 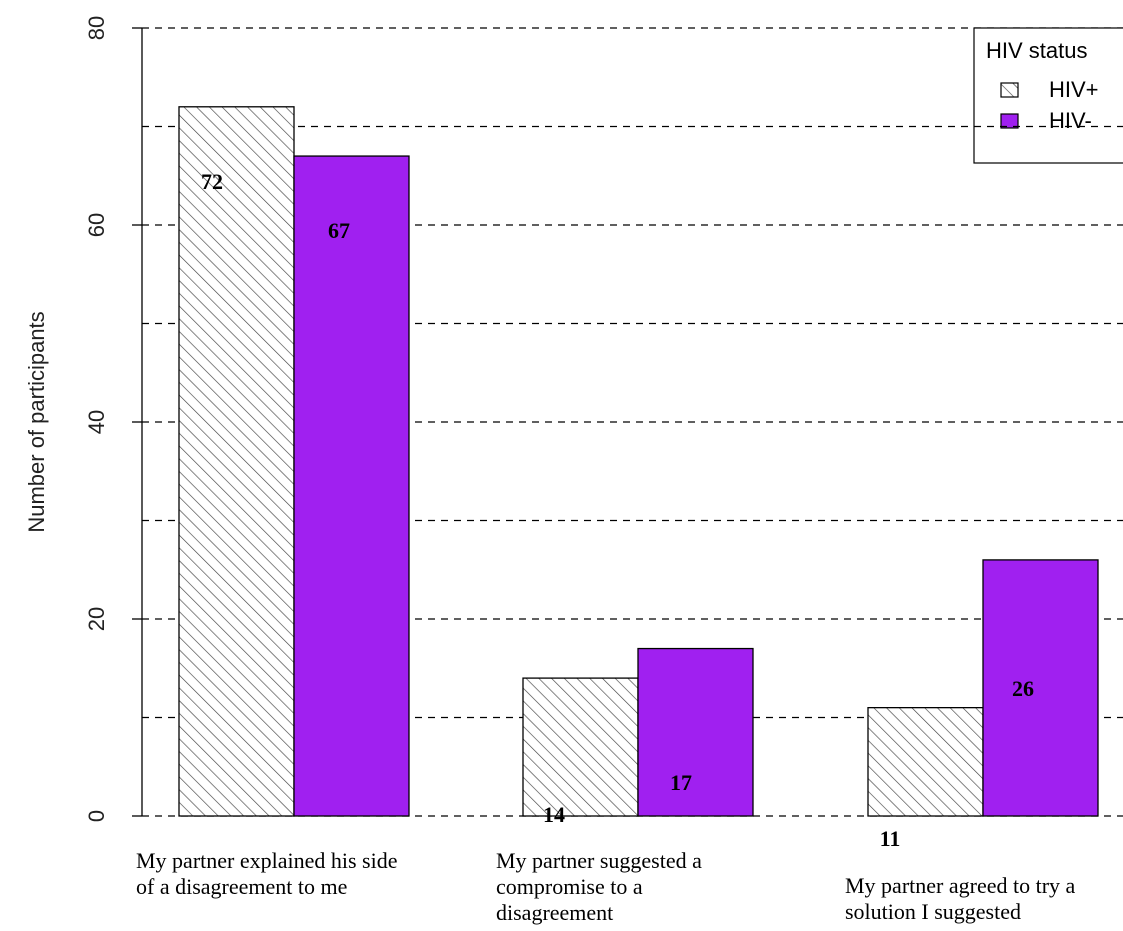 I want to click on legend-entry: HIV+, so click(x=1074, y=89).